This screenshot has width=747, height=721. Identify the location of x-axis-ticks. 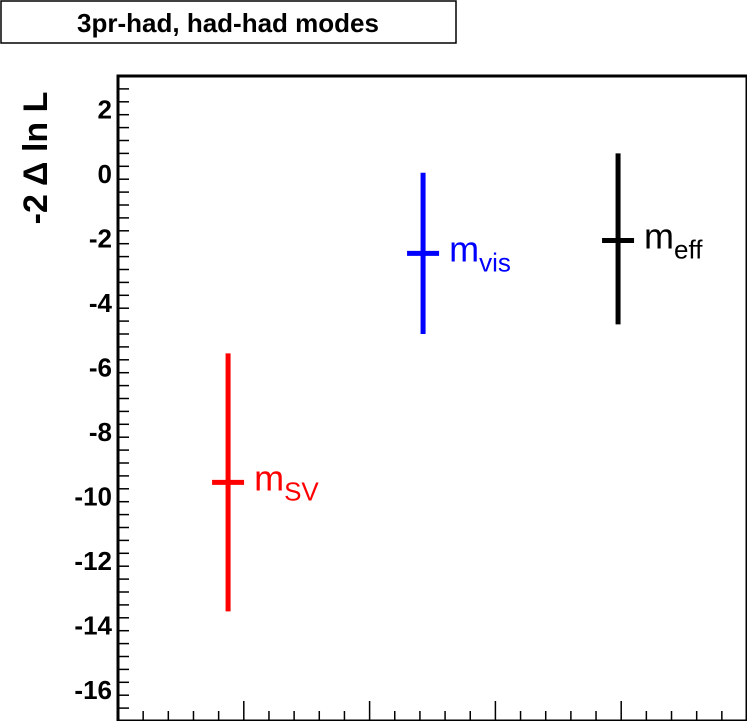
(432, 711).